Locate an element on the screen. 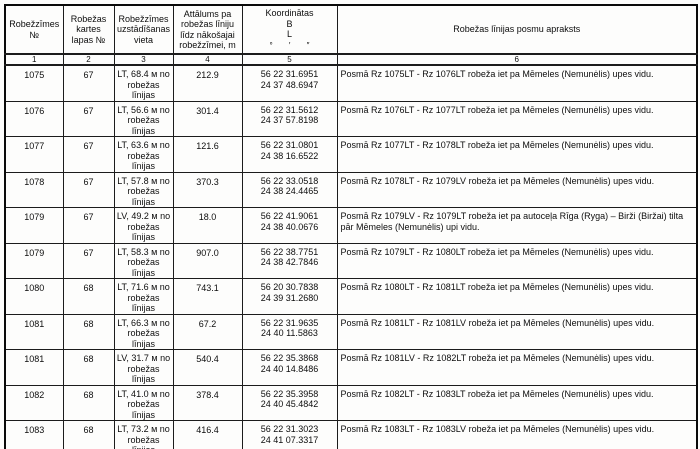 The height and width of the screenshot is (449, 700). coordinate-l: 24 38 16.6522 is located at coordinates (289, 155).